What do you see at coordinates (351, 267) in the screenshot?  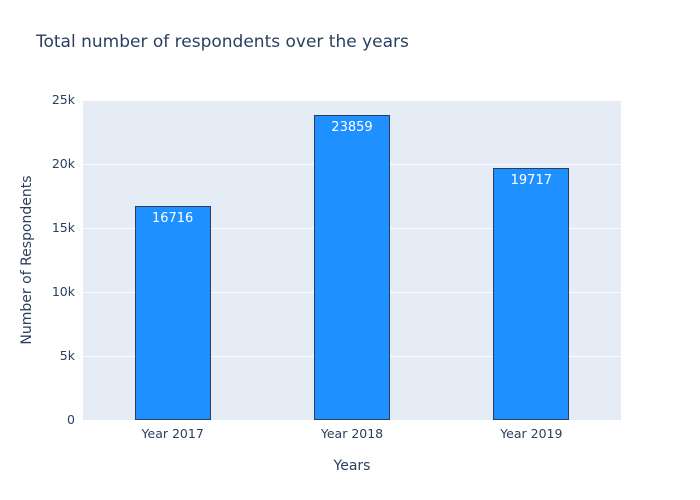 I see `bar-year-2018: 23859` at bounding box center [351, 267].